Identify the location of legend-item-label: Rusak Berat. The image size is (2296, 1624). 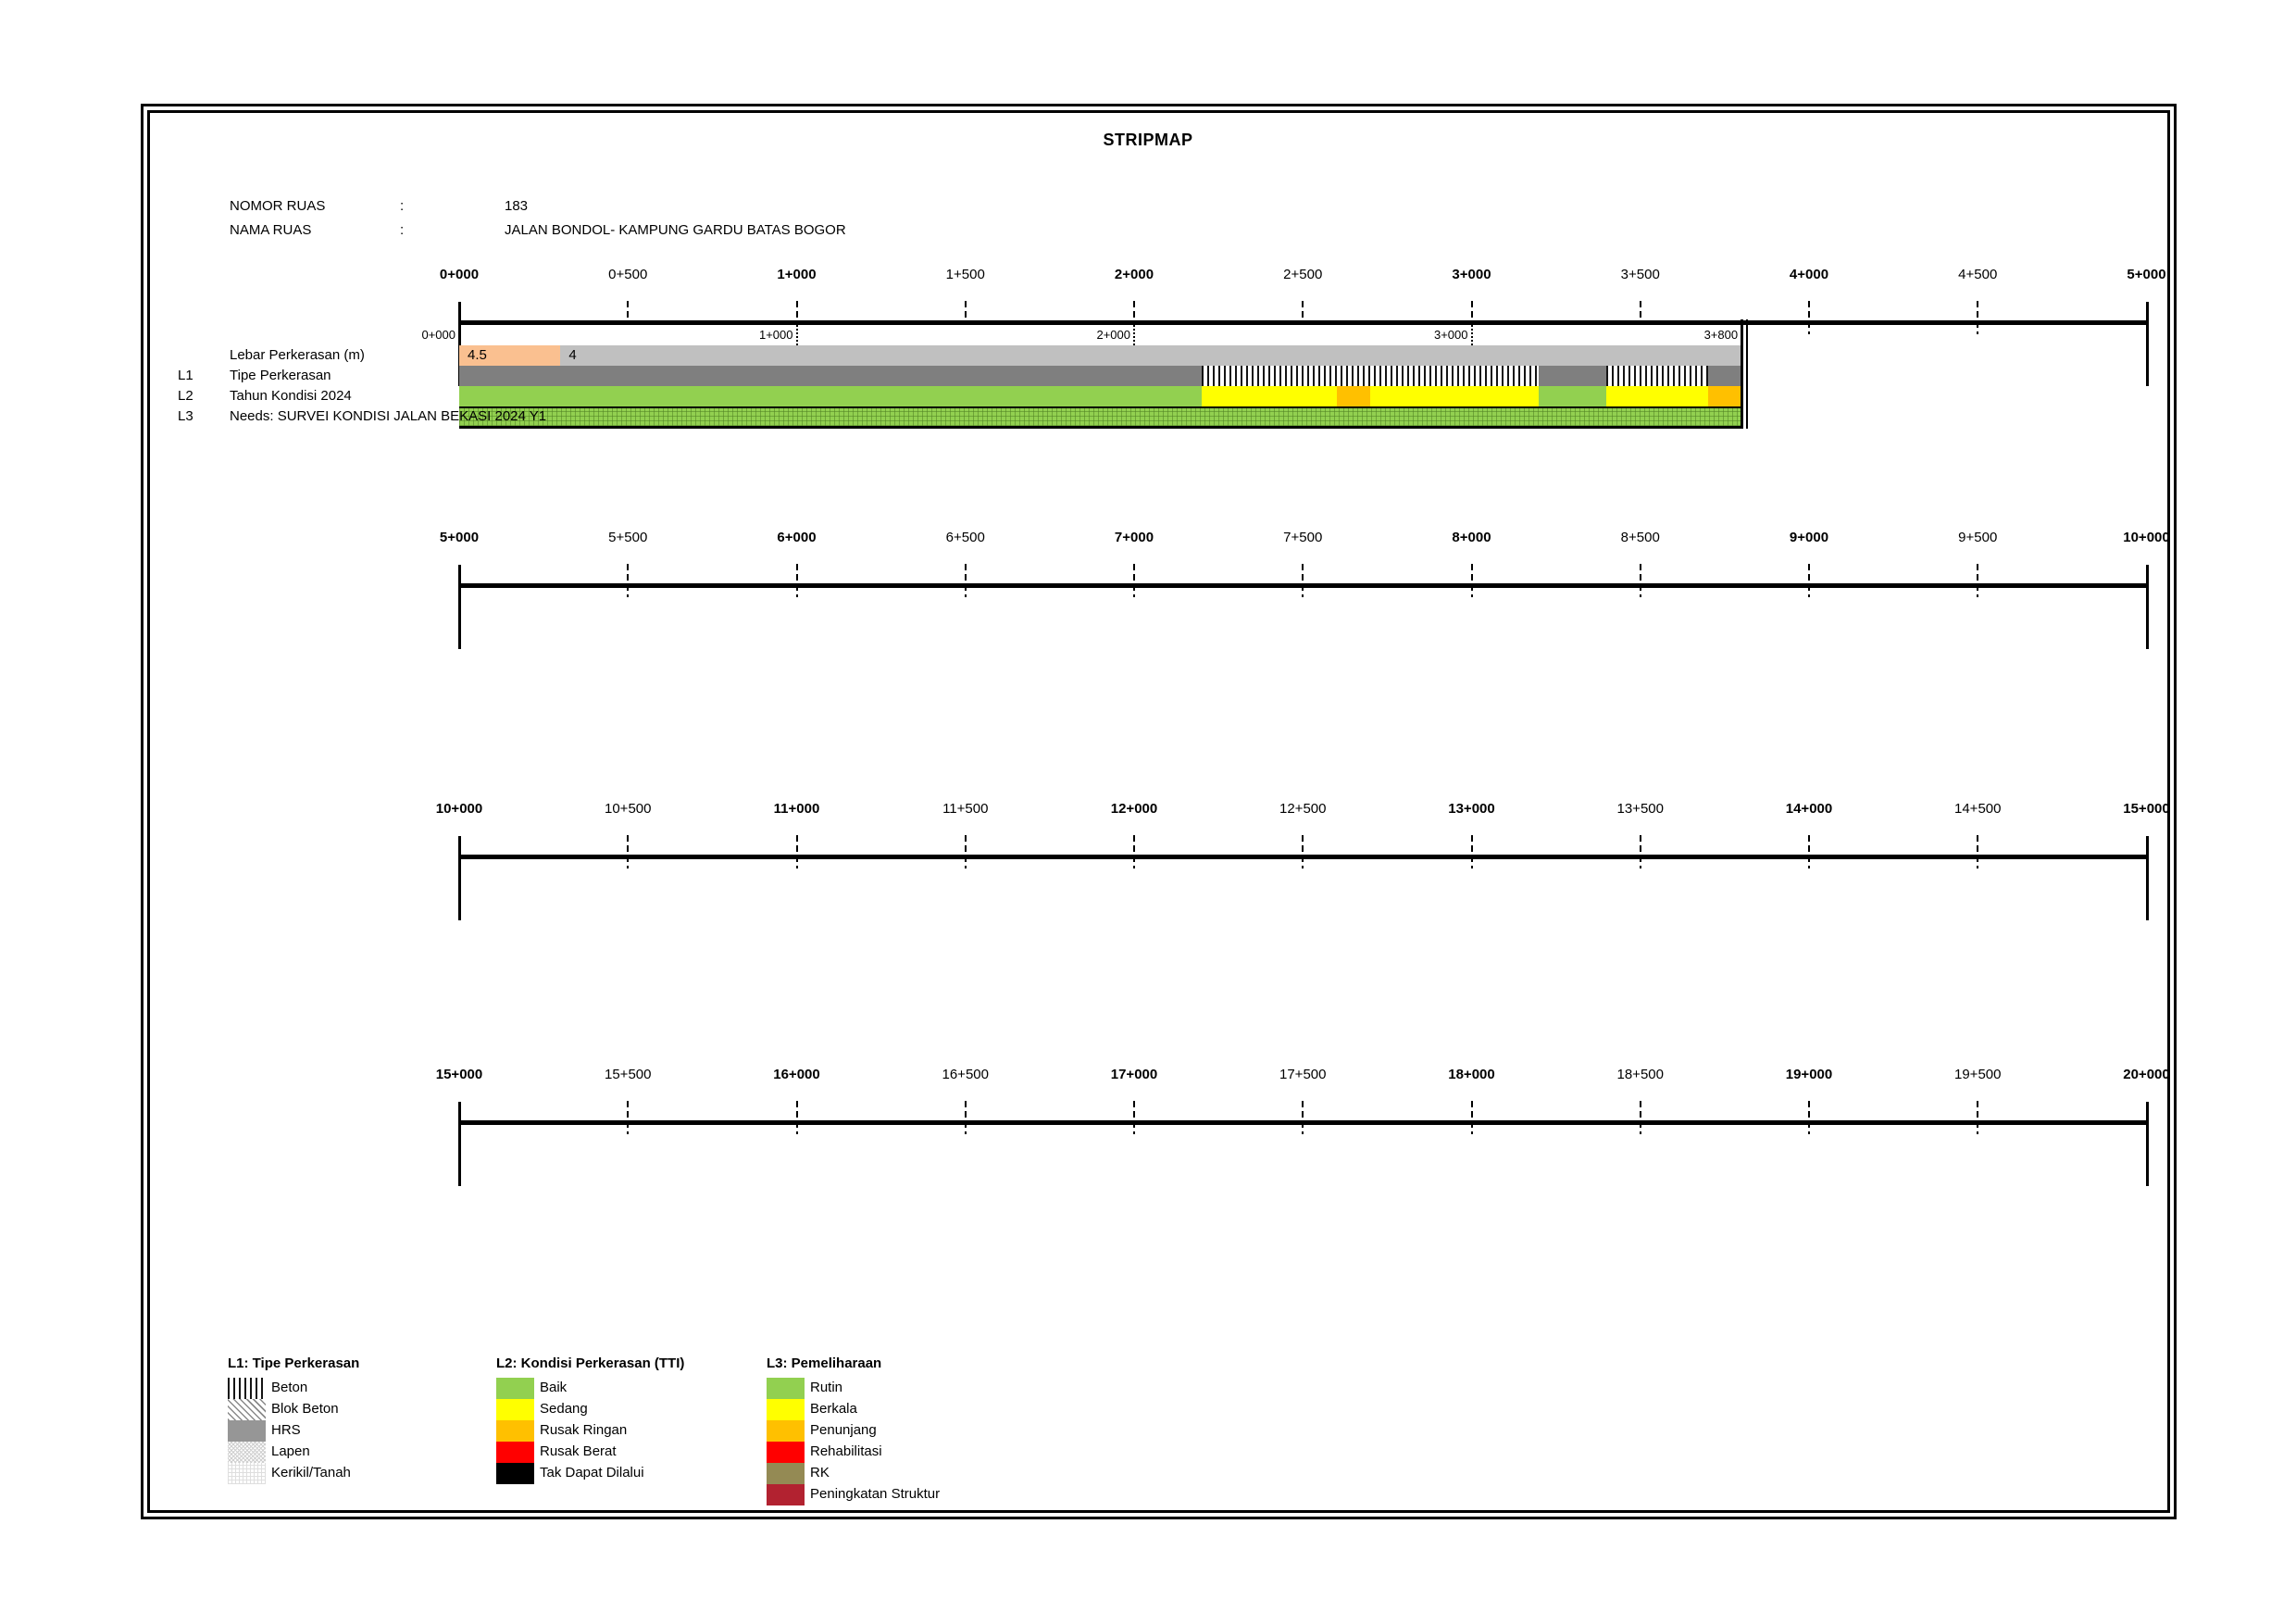
(578, 1451).